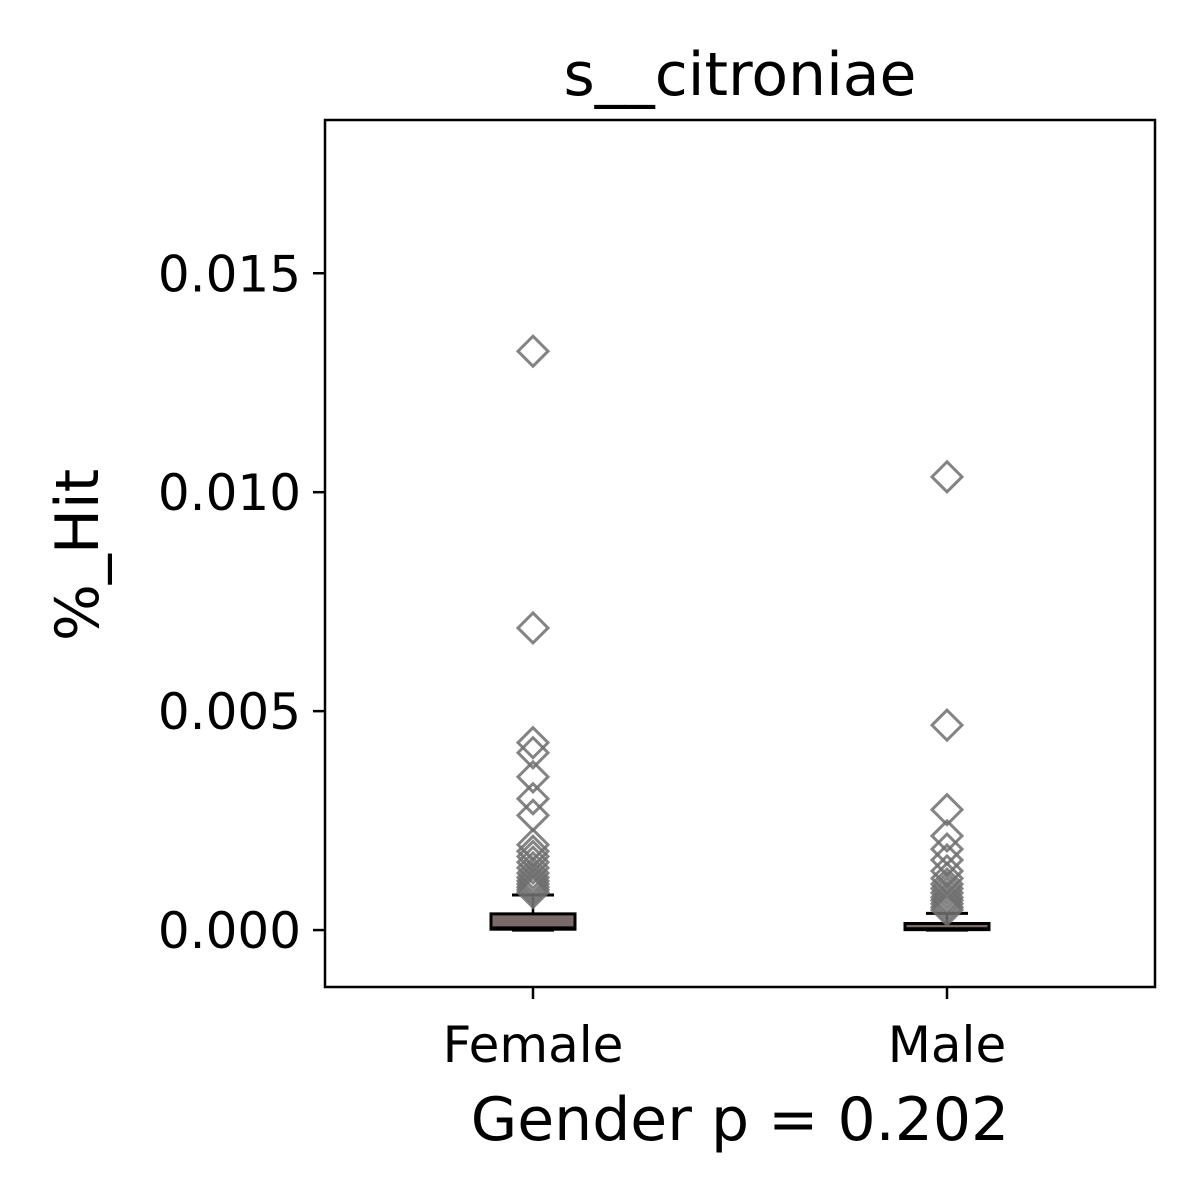  What do you see at coordinates (229, 712) in the screenshot?
I see `y-tick-label: 0.005` at bounding box center [229, 712].